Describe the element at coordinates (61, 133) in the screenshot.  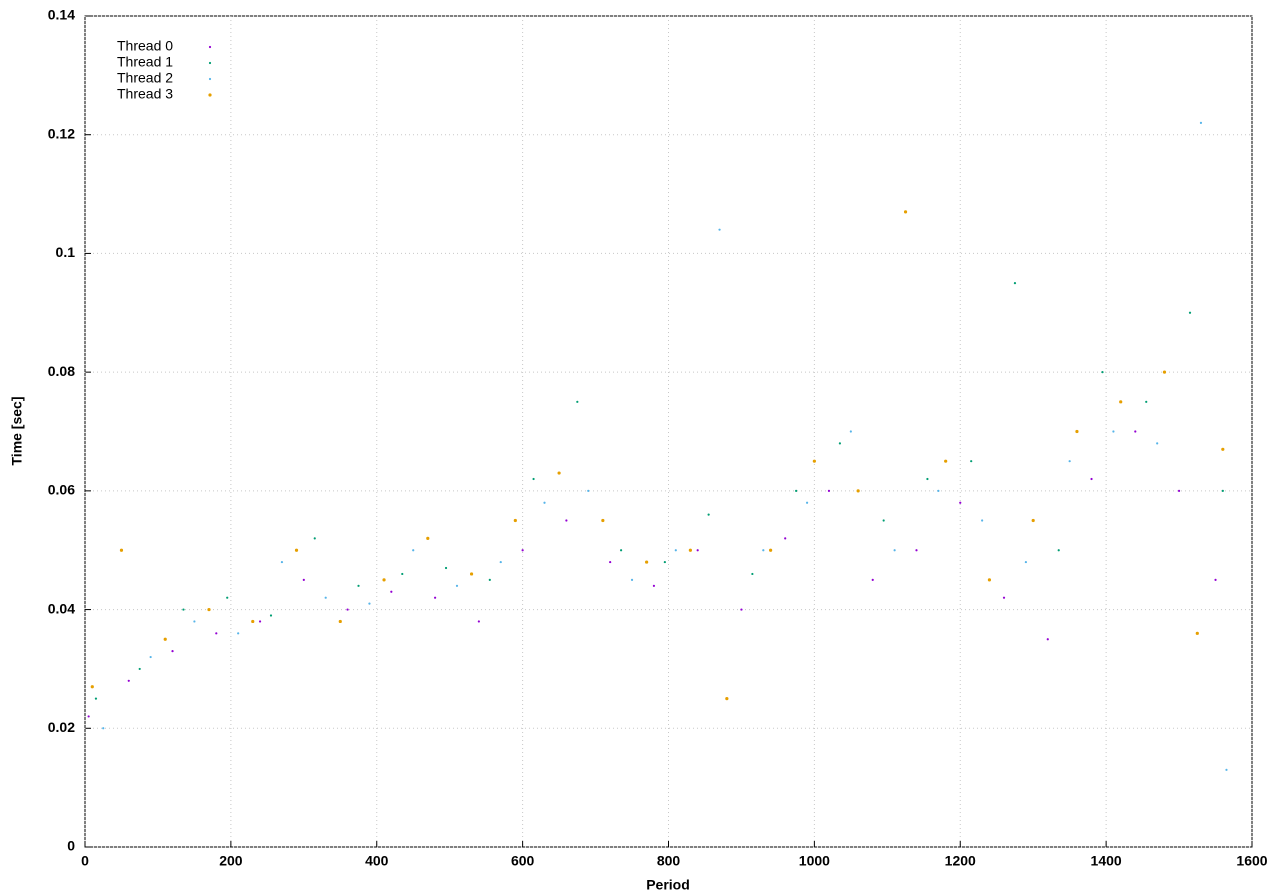
I see `y-tick-label: 0.12` at that location.